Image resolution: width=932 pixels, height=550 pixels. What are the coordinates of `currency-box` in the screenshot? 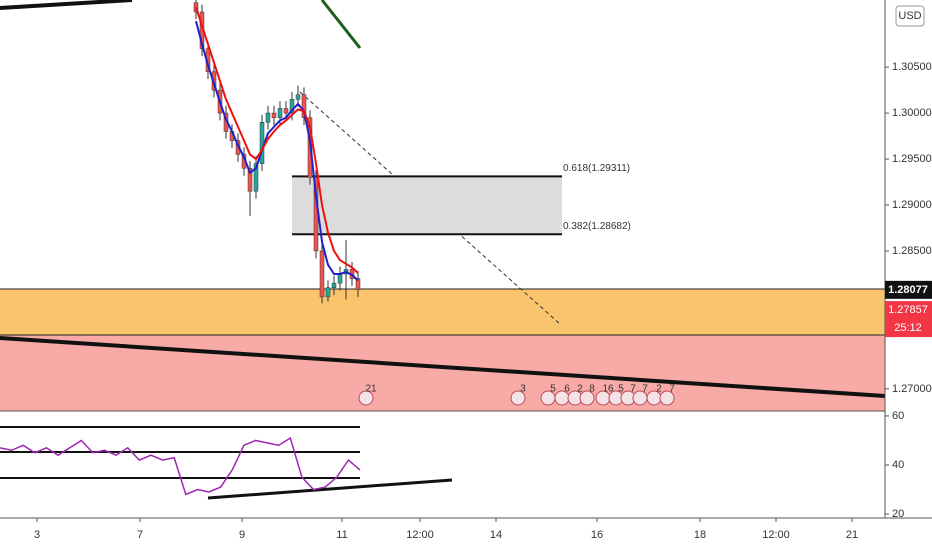 It's located at (910, 16).